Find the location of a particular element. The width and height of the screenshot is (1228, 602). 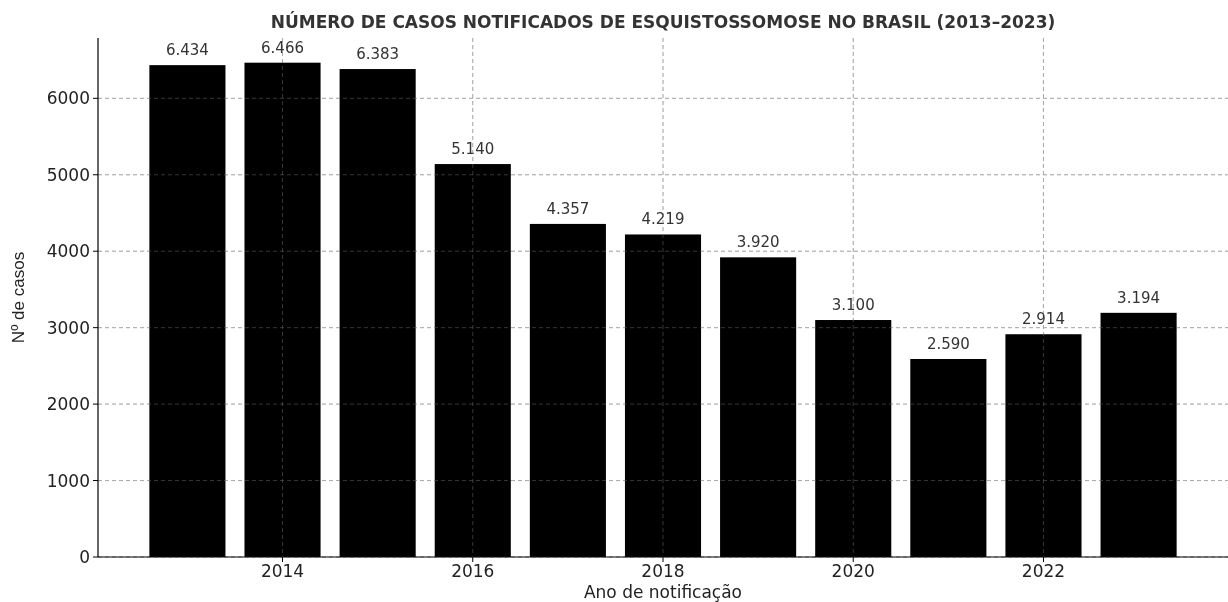

data-label: 2.590 is located at coordinates (948, 344).